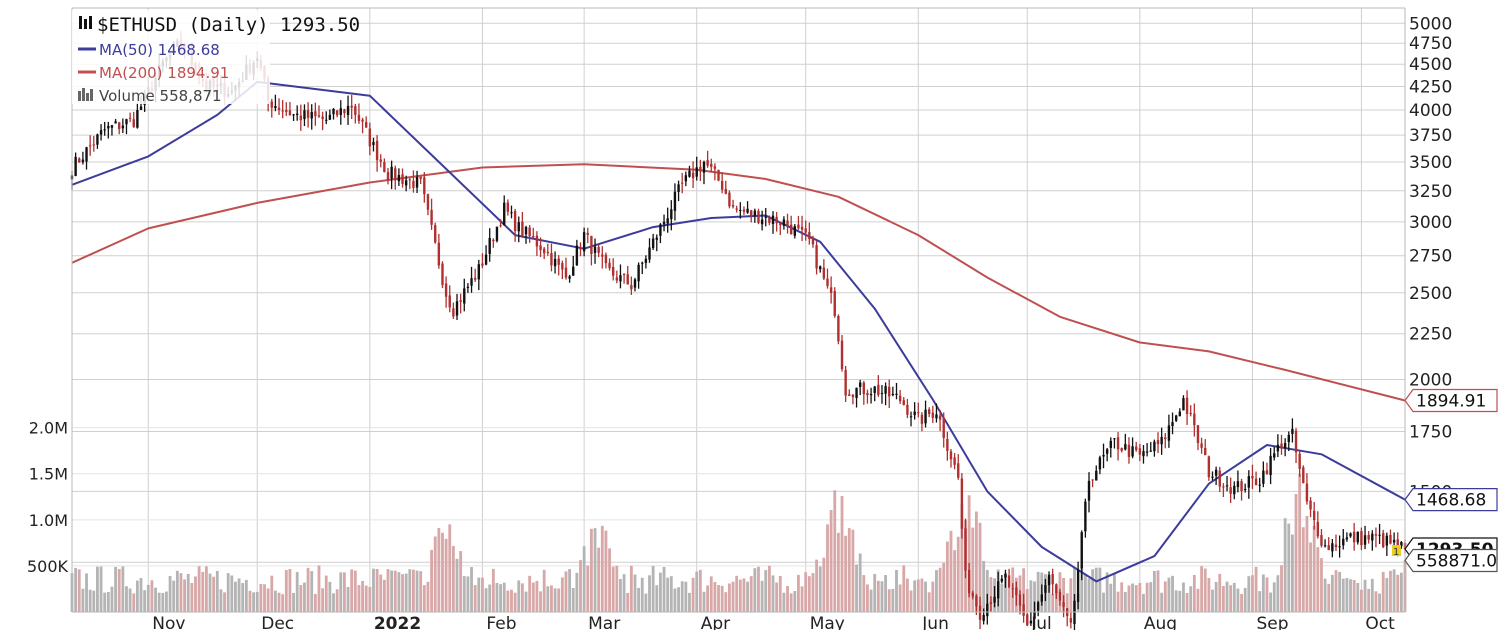  What do you see at coordinates (1430, 192) in the screenshot?
I see `price-tick-label: 3250` at bounding box center [1430, 192].